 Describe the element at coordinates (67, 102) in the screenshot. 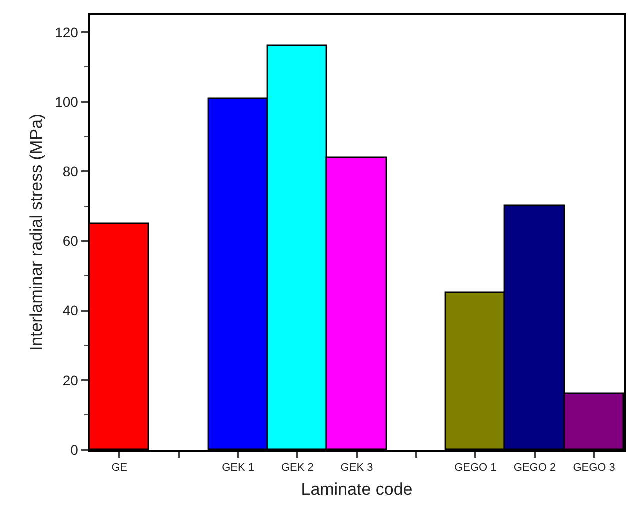

I see `y-tick-label: 100` at that location.